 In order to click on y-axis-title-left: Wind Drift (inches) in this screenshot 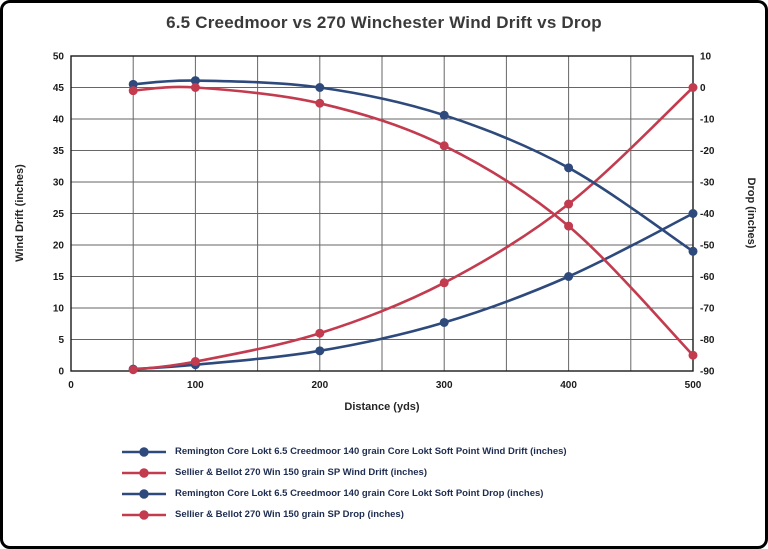, I will do `click(20, 213)`.